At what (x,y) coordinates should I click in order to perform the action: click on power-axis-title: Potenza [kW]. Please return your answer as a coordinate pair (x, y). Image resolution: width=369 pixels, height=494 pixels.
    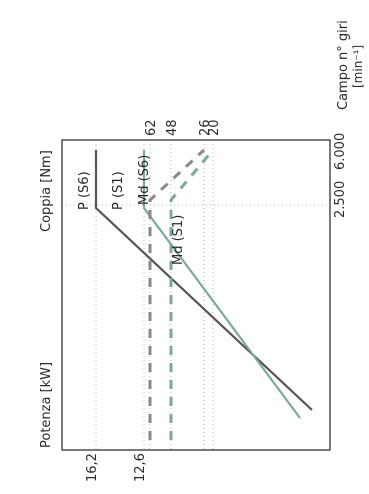
    Looking at the image, I should click on (46, 405).